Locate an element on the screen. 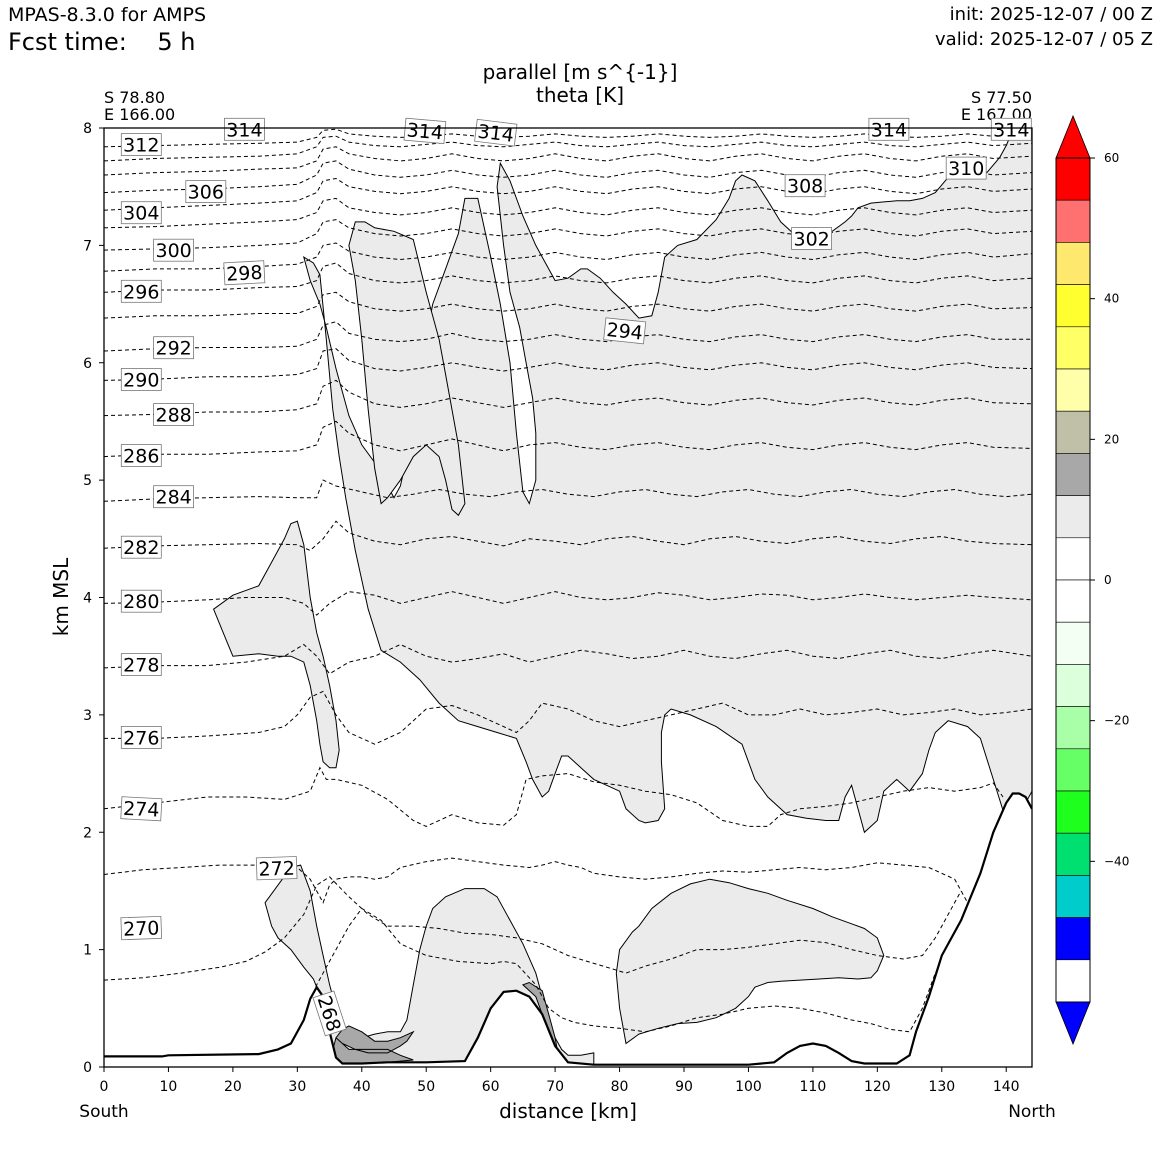 Image resolution: width=1160 pixels, height=1160 pixels. x-tick-label: 30 is located at coordinates (297, 1087).